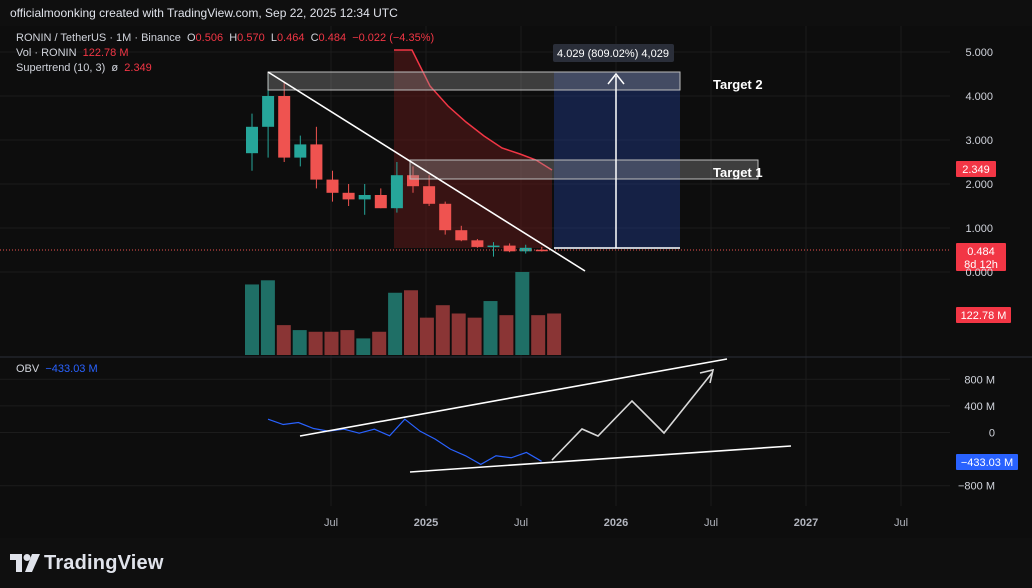 This screenshot has width=1032, height=588. What do you see at coordinates (332, 38) in the screenshot?
I see `legend-close: 0.484` at bounding box center [332, 38].